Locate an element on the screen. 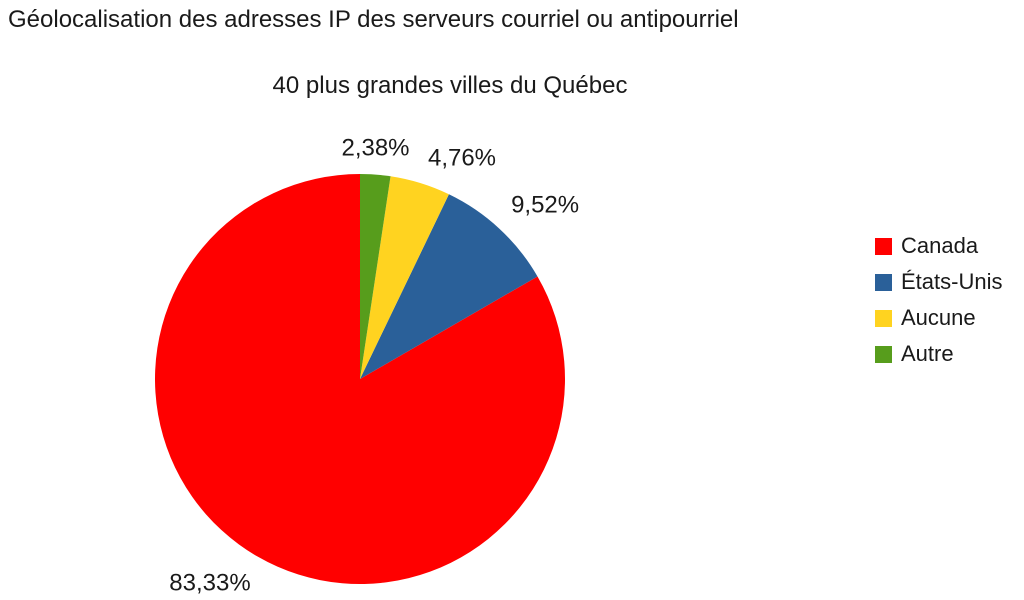  legend-item-etats-unis: États-Unis is located at coordinates (938, 282).